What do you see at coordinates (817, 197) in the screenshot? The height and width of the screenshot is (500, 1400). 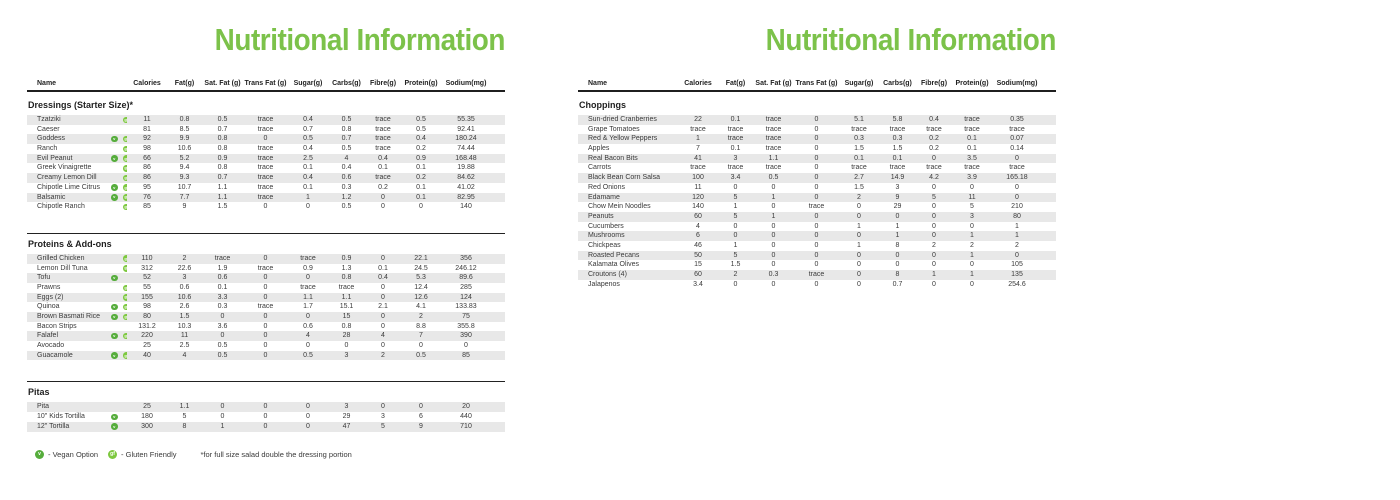 I see `table-row: Edamame 120 5 1 0 2 9 5 11 0` at bounding box center [817, 197].